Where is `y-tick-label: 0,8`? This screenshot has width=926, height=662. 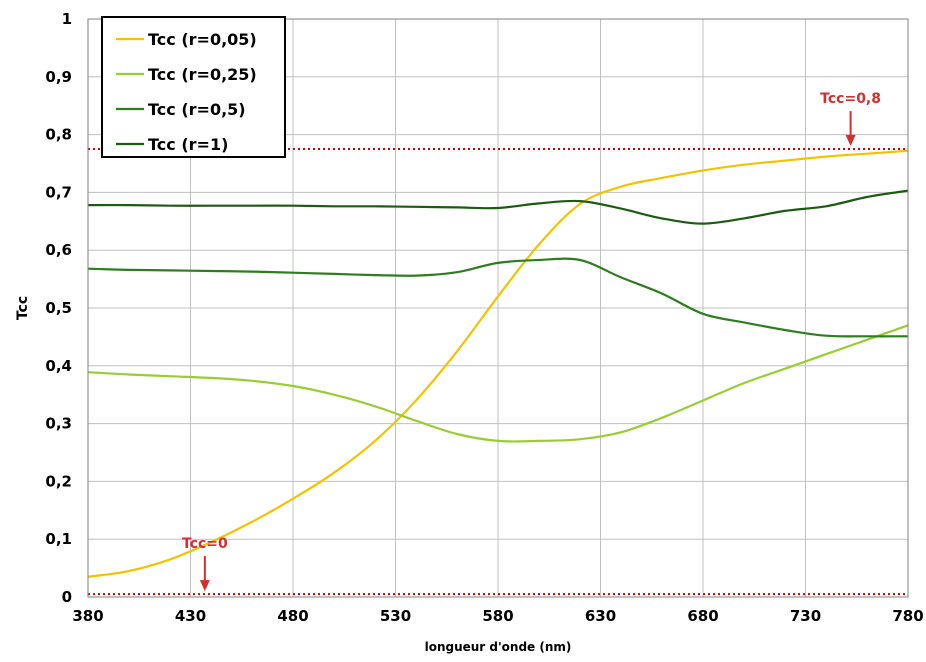 y-tick-label: 0,8 is located at coordinates (58, 135).